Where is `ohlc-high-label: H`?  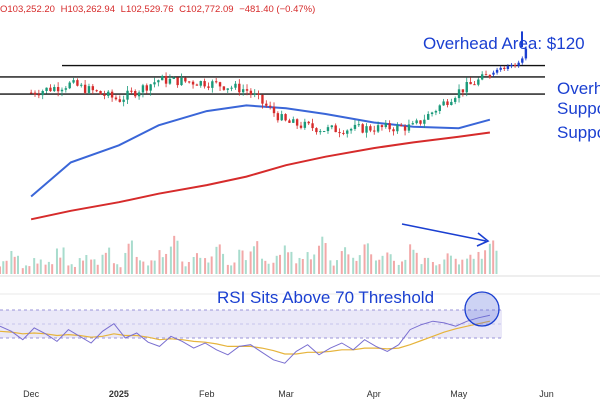
ohlc-high-label: H is located at coordinates (64, 9).